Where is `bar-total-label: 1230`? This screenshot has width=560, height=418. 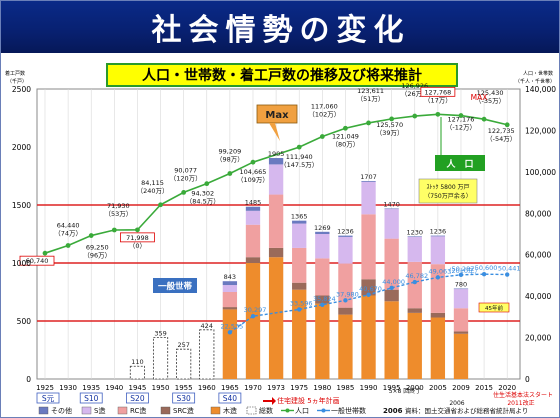
bar-total-label: 1230 is located at coordinates (414, 232).